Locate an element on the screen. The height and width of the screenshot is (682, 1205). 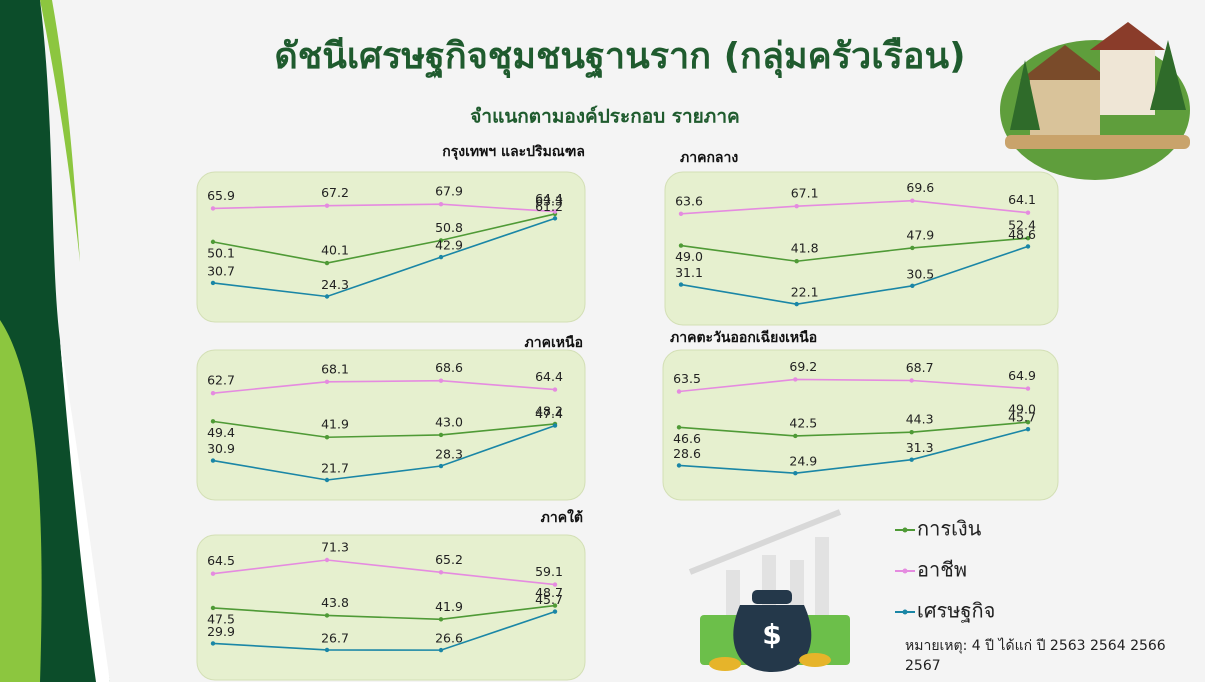
value-label: 68.6 is located at coordinates (449, 367).